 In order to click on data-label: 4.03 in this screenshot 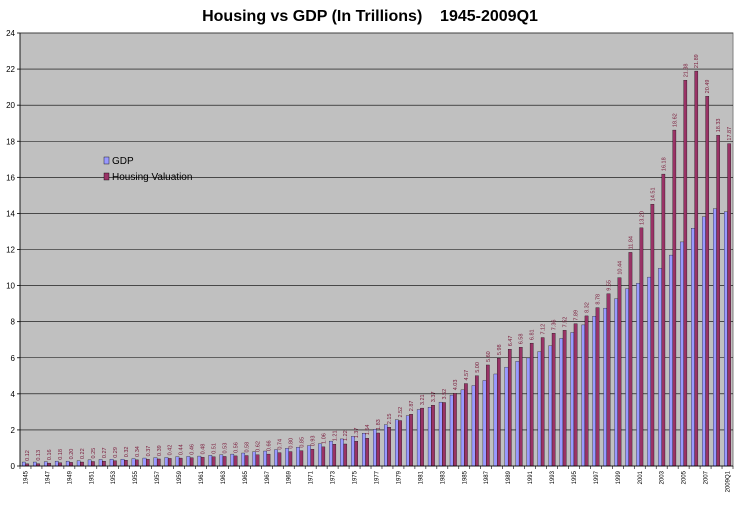, I will do `click(456, 385)`.